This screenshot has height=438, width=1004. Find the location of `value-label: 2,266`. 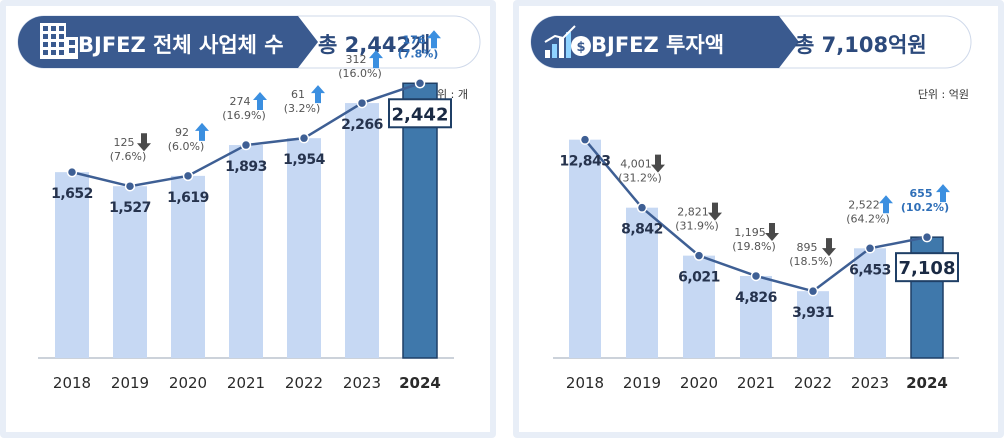

value-label: 2,266 is located at coordinates (362, 125).